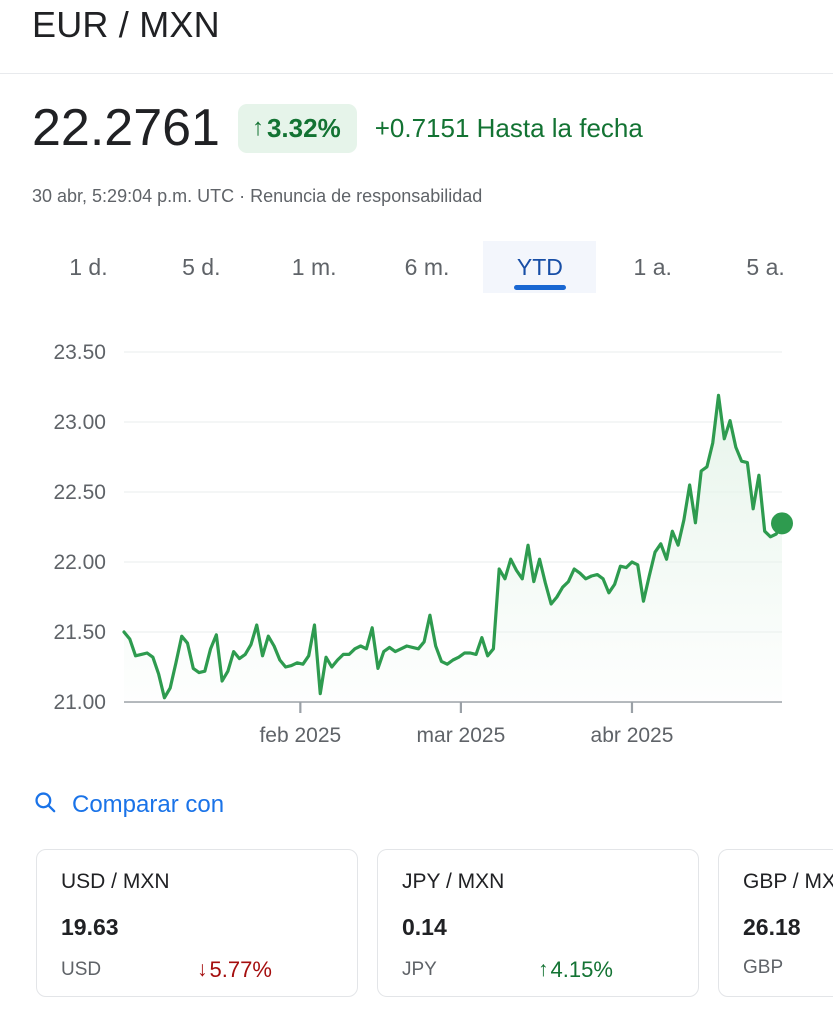  Describe the element at coordinates (126, 24) in the screenshot. I see `page-title: EUR / MXN` at that location.